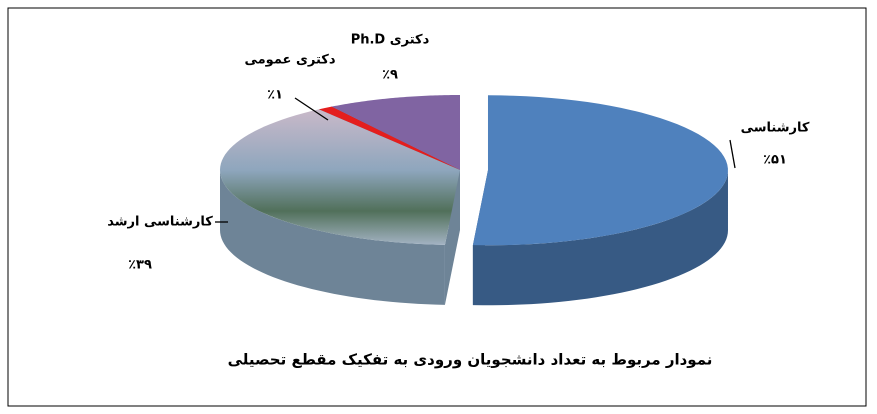 The height and width of the screenshot is (414, 877). What do you see at coordinates (140, 265) in the screenshot?
I see `value-label: ٪۳۹` at bounding box center [140, 265].